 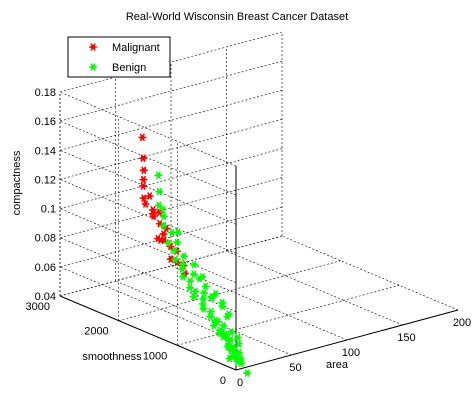 I want to click on z-axis-label: compactness, so click(x=17, y=182).